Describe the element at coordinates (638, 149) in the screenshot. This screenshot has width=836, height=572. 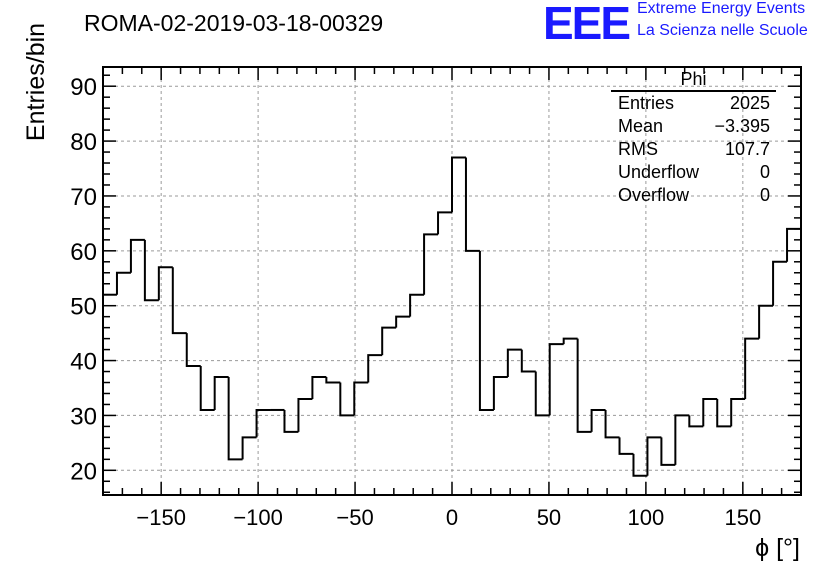
I see `stats-label: RMS` at that location.